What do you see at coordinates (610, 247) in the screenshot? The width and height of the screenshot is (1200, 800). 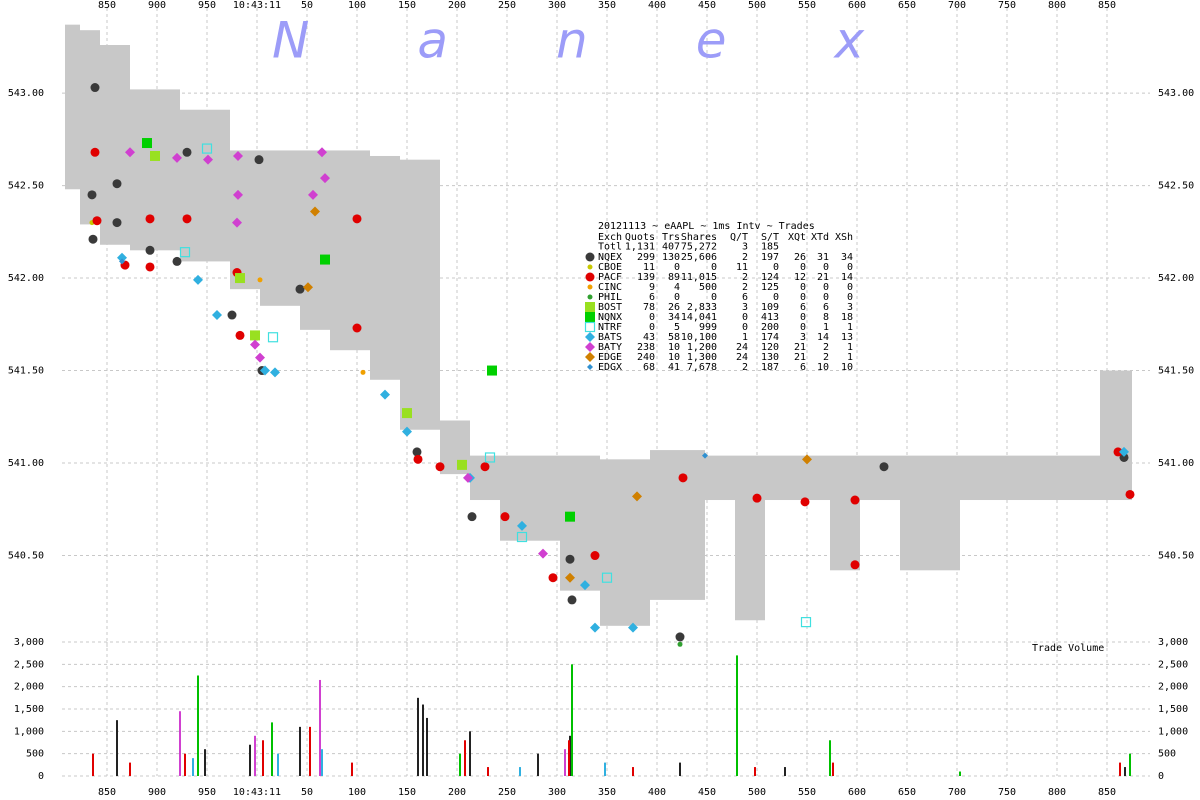 I see `table-cell: Totl` at bounding box center [610, 247].